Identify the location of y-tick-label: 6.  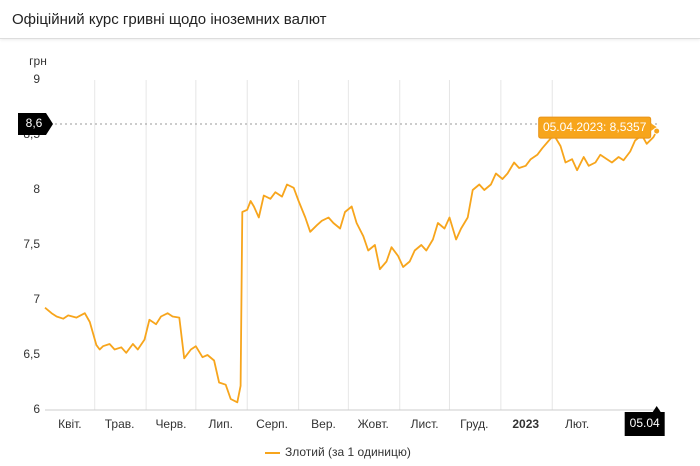
(36, 409).